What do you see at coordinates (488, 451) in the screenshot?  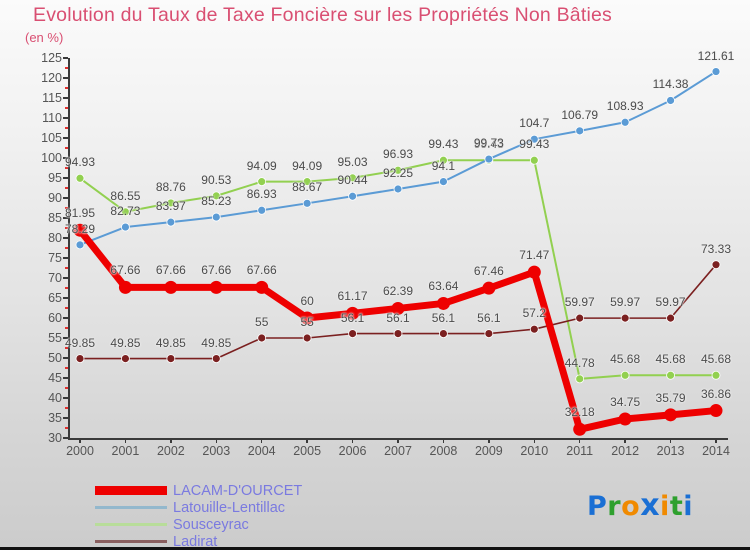 I see `x-axis-tick-label: 2009` at bounding box center [488, 451].